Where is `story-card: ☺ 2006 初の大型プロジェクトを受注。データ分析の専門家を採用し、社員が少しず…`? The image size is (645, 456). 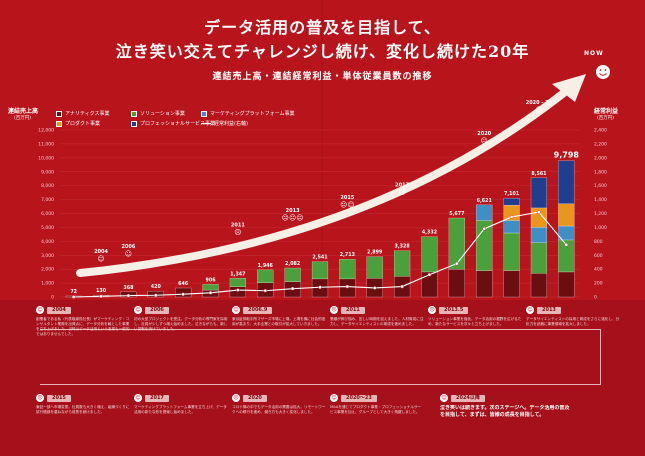 story-card: ☺ 2006 初の大型プロジェクトを受注。データ分析の専門家を採用し、社員が少しず… is located at coordinates (181, 323).